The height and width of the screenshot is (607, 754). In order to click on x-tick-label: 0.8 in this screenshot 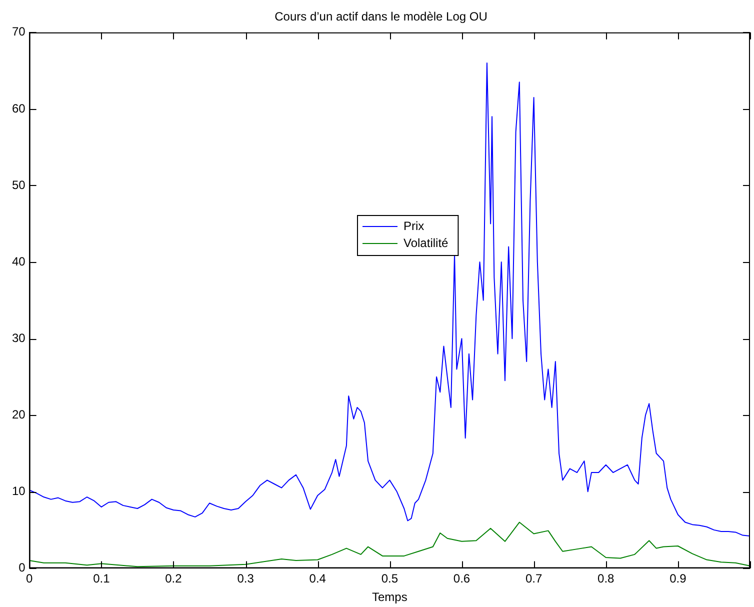, I will do `click(606, 579)`.